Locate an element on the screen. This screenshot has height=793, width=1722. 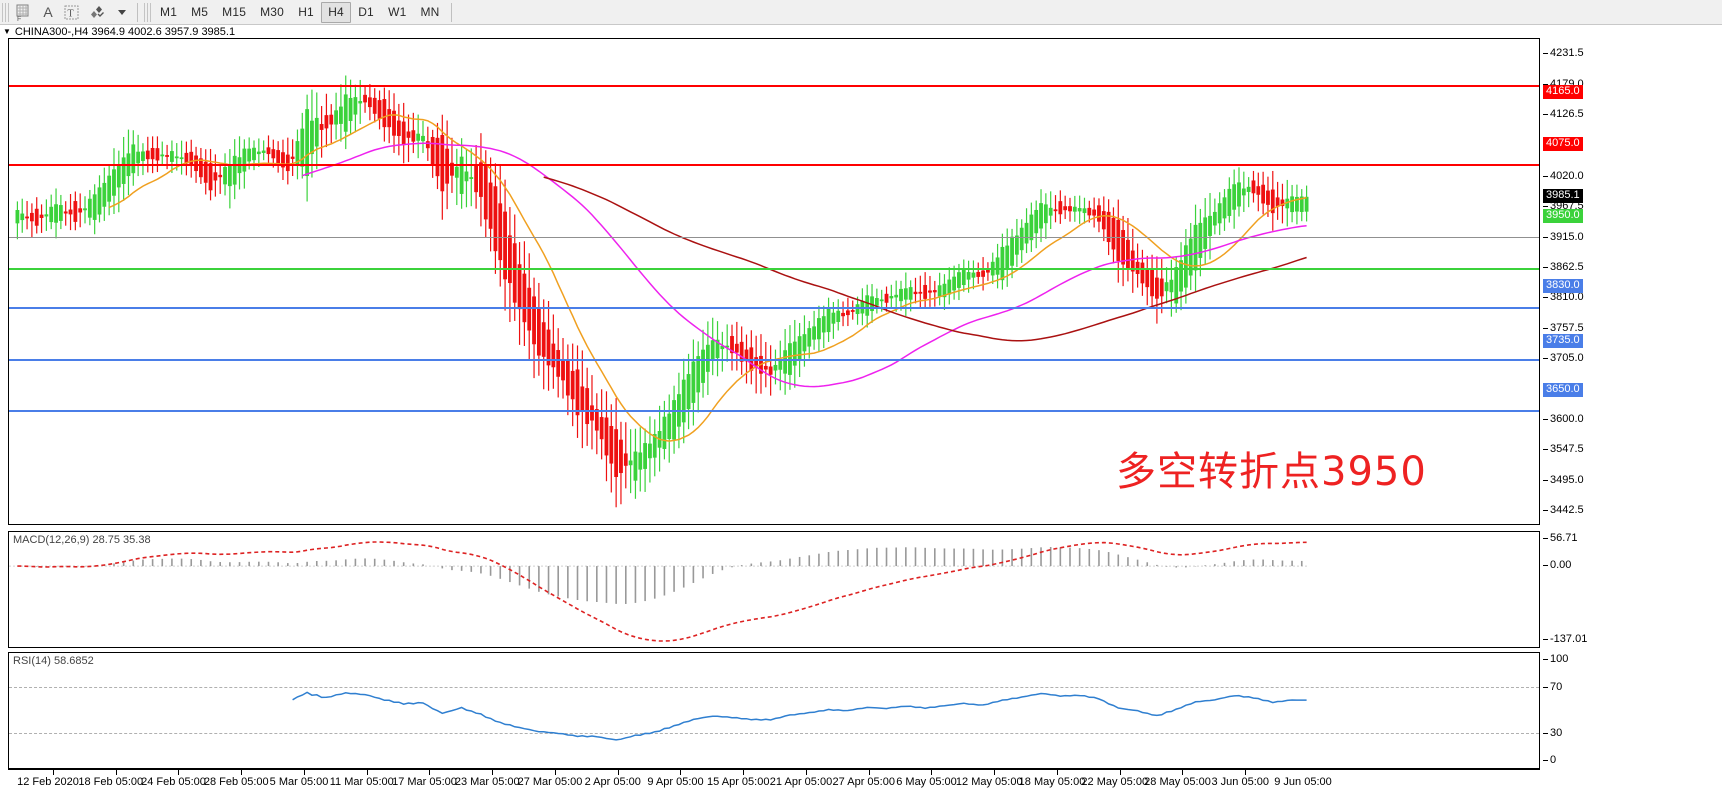
macd-scale: 56.71 0.00 -137.01 is located at coordinates (1631, 589).